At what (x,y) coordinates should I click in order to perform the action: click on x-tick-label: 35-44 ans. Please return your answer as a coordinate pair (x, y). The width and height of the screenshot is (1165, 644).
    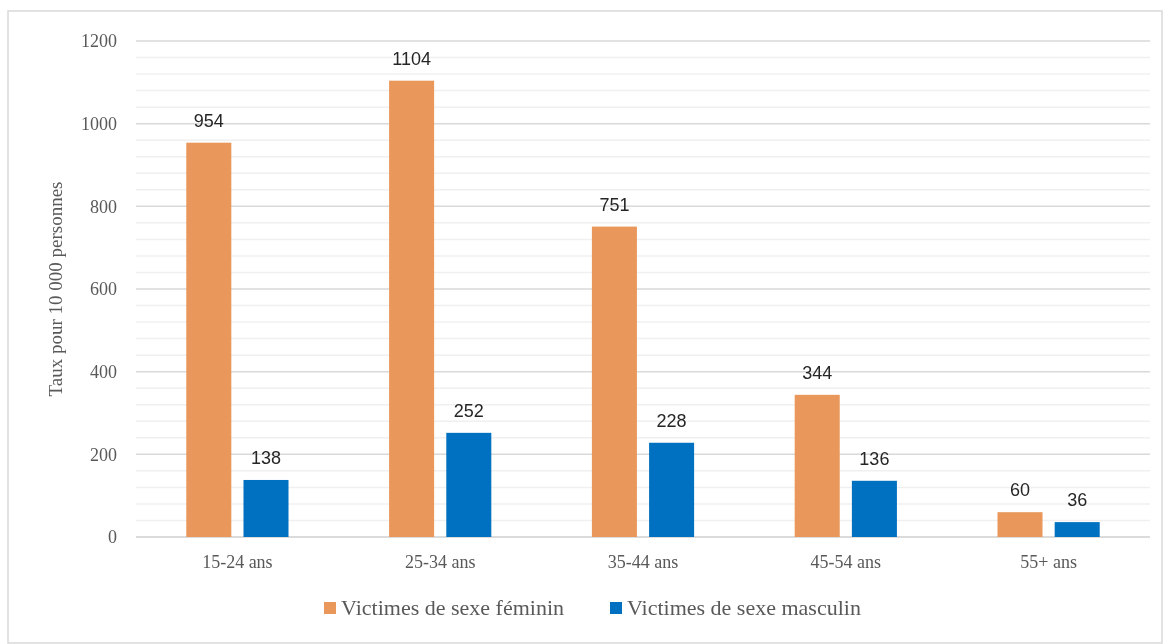
    Looking at the image, I should click on (643, 562).